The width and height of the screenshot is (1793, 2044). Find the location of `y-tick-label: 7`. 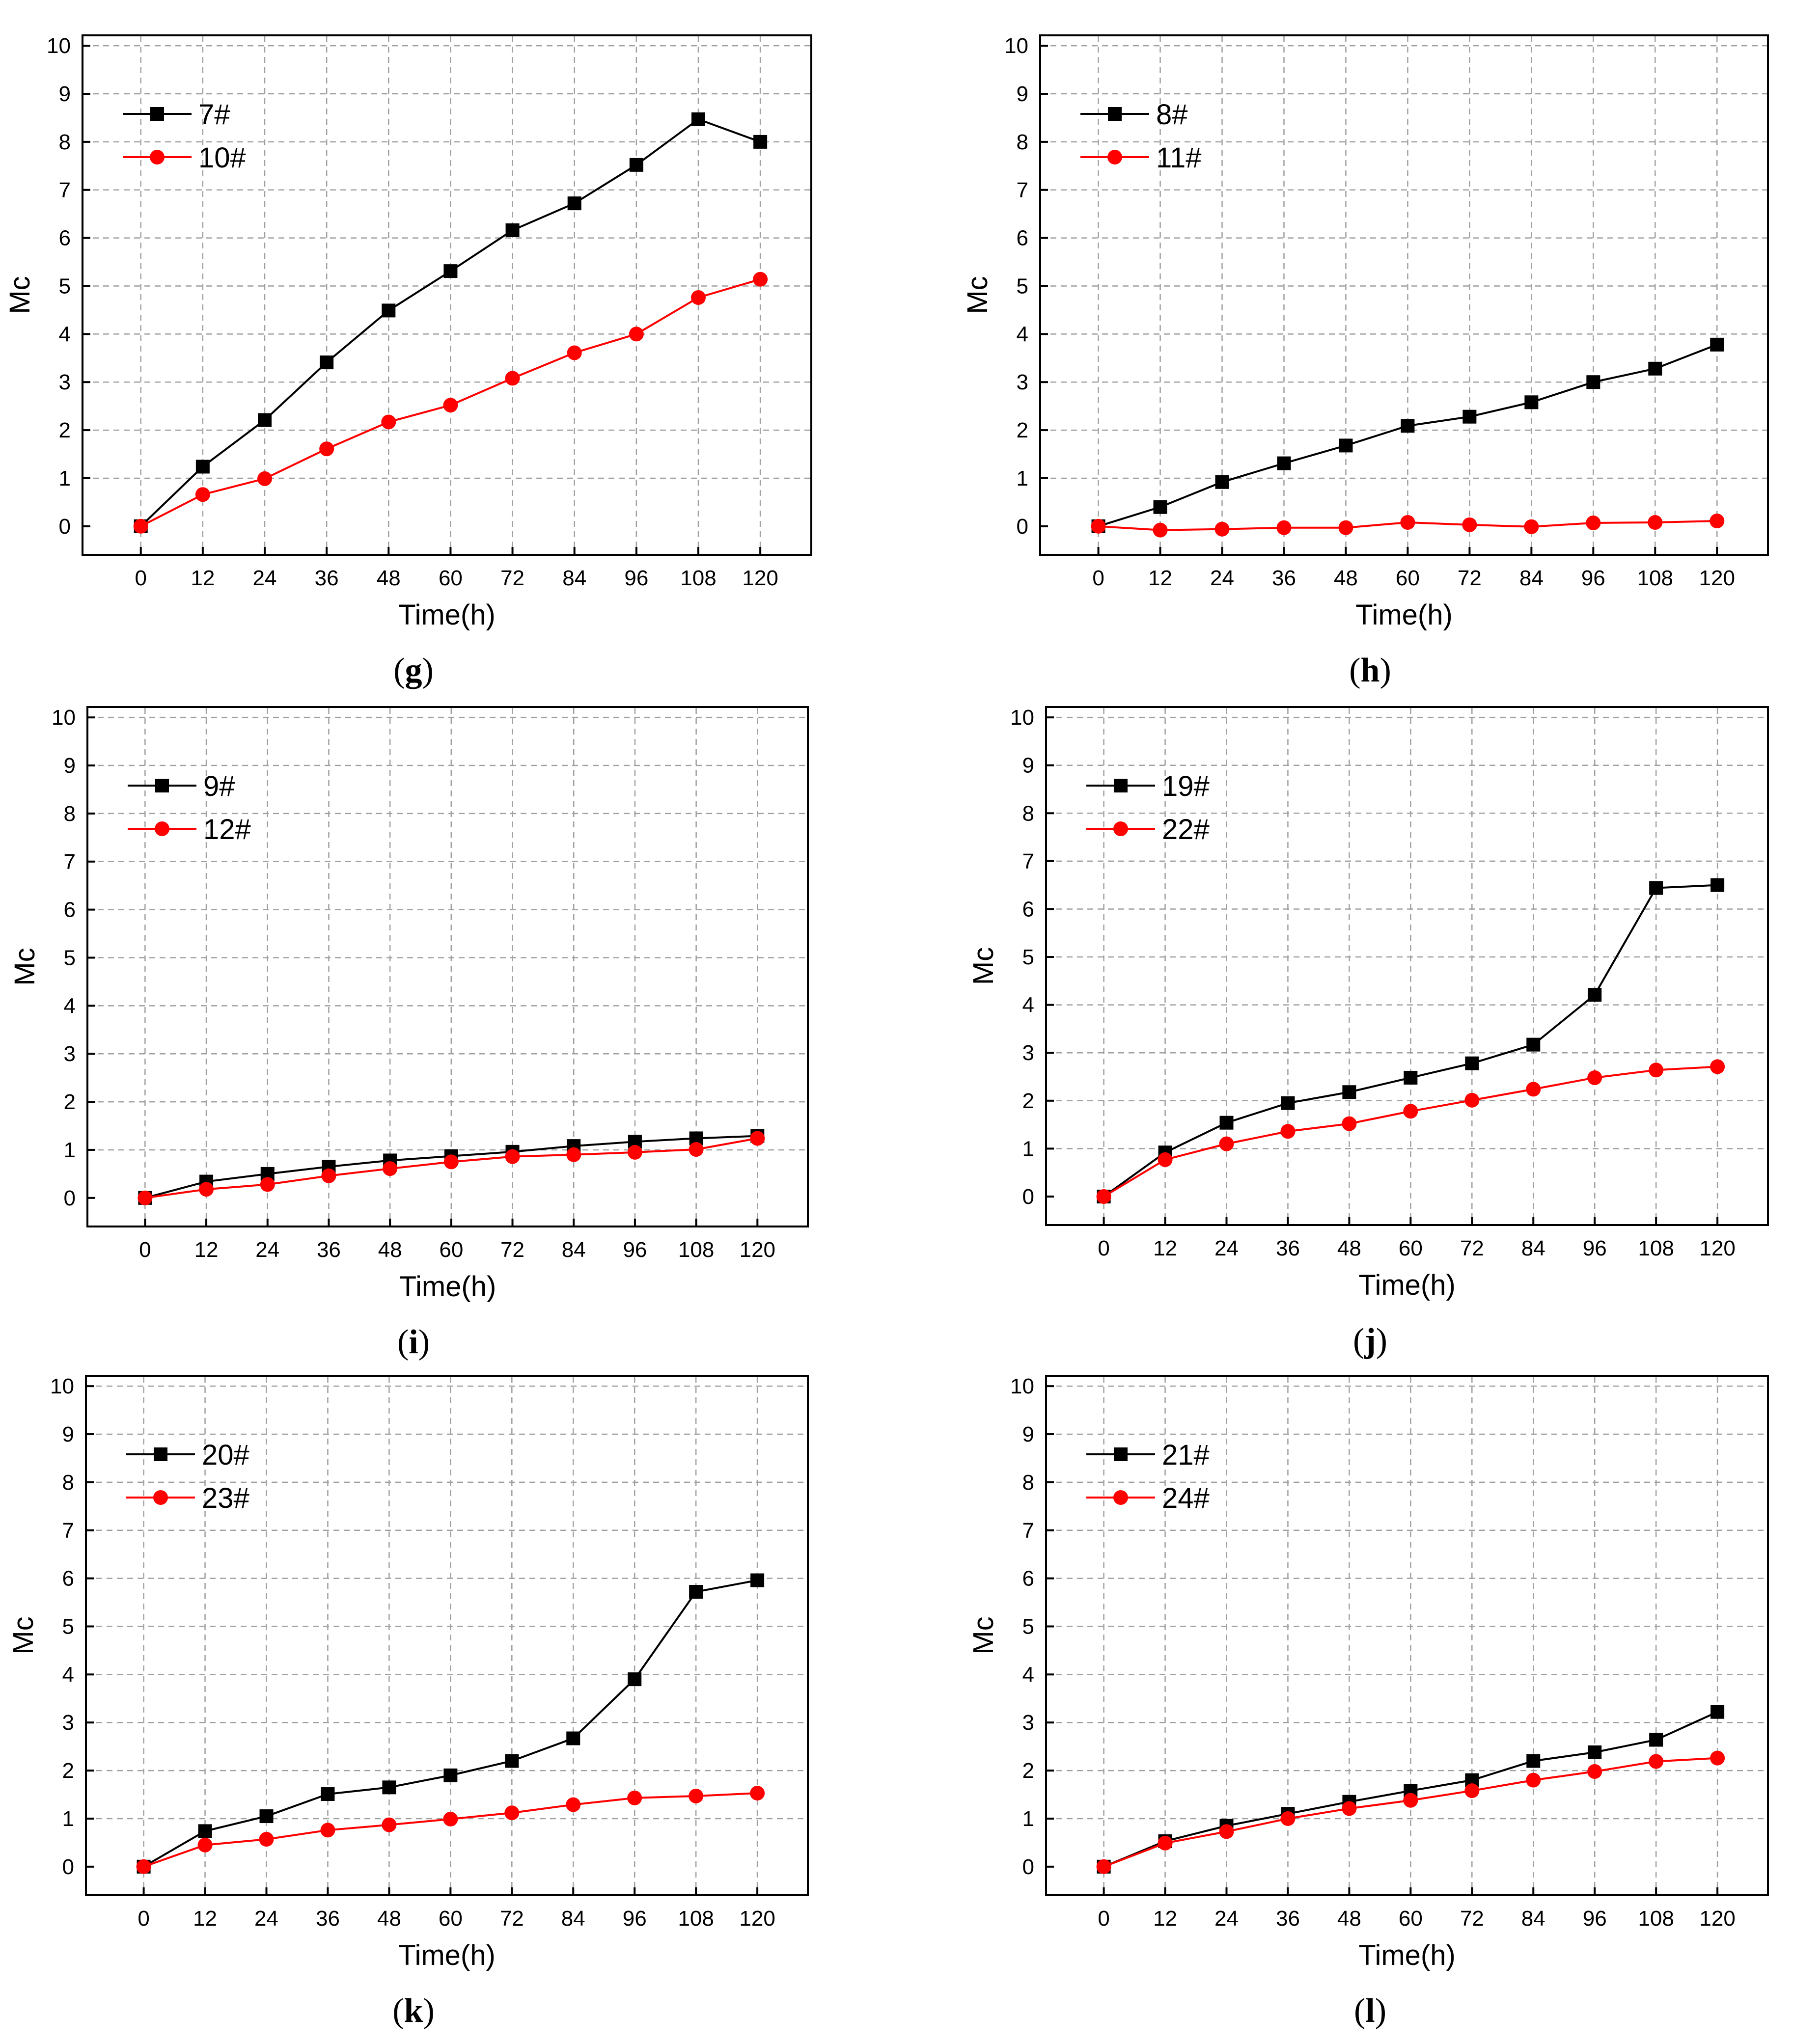

y-tick-label: 7 is located at coordinates (68, 1531).